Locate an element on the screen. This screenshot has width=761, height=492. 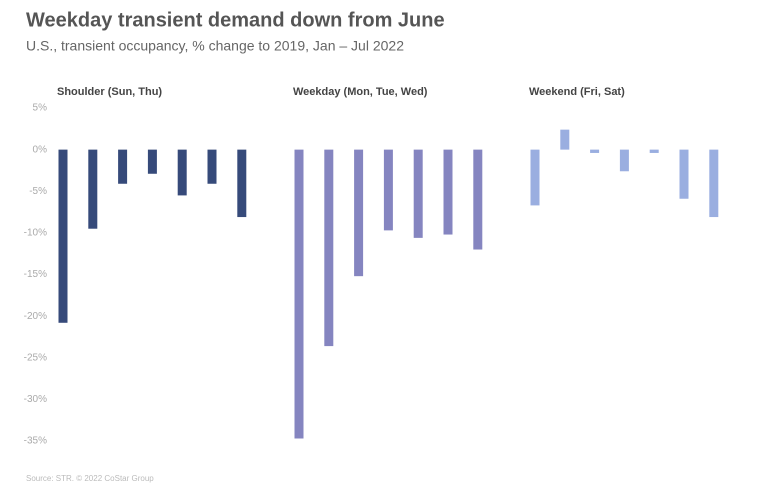
y-tick-label: -5% is located at coordinates (38, 191).